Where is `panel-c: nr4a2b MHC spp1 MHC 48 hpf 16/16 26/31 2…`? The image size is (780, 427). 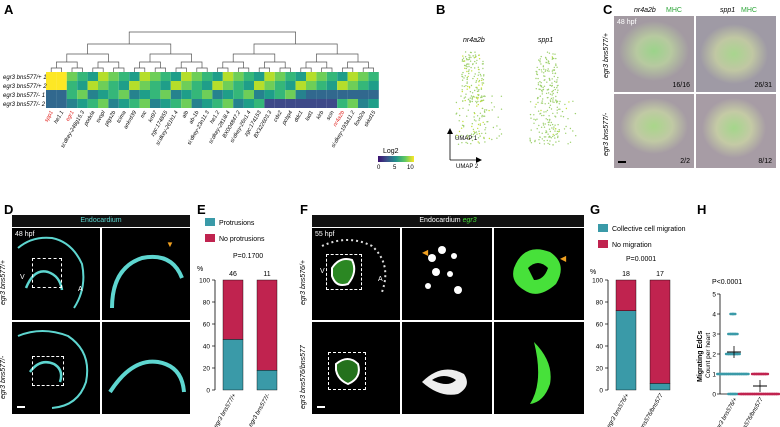
panel-c: nr4a2b MHC spp1 MHC 48 hpf 16/16 26/31 2… is located at coordinates (690, 85).